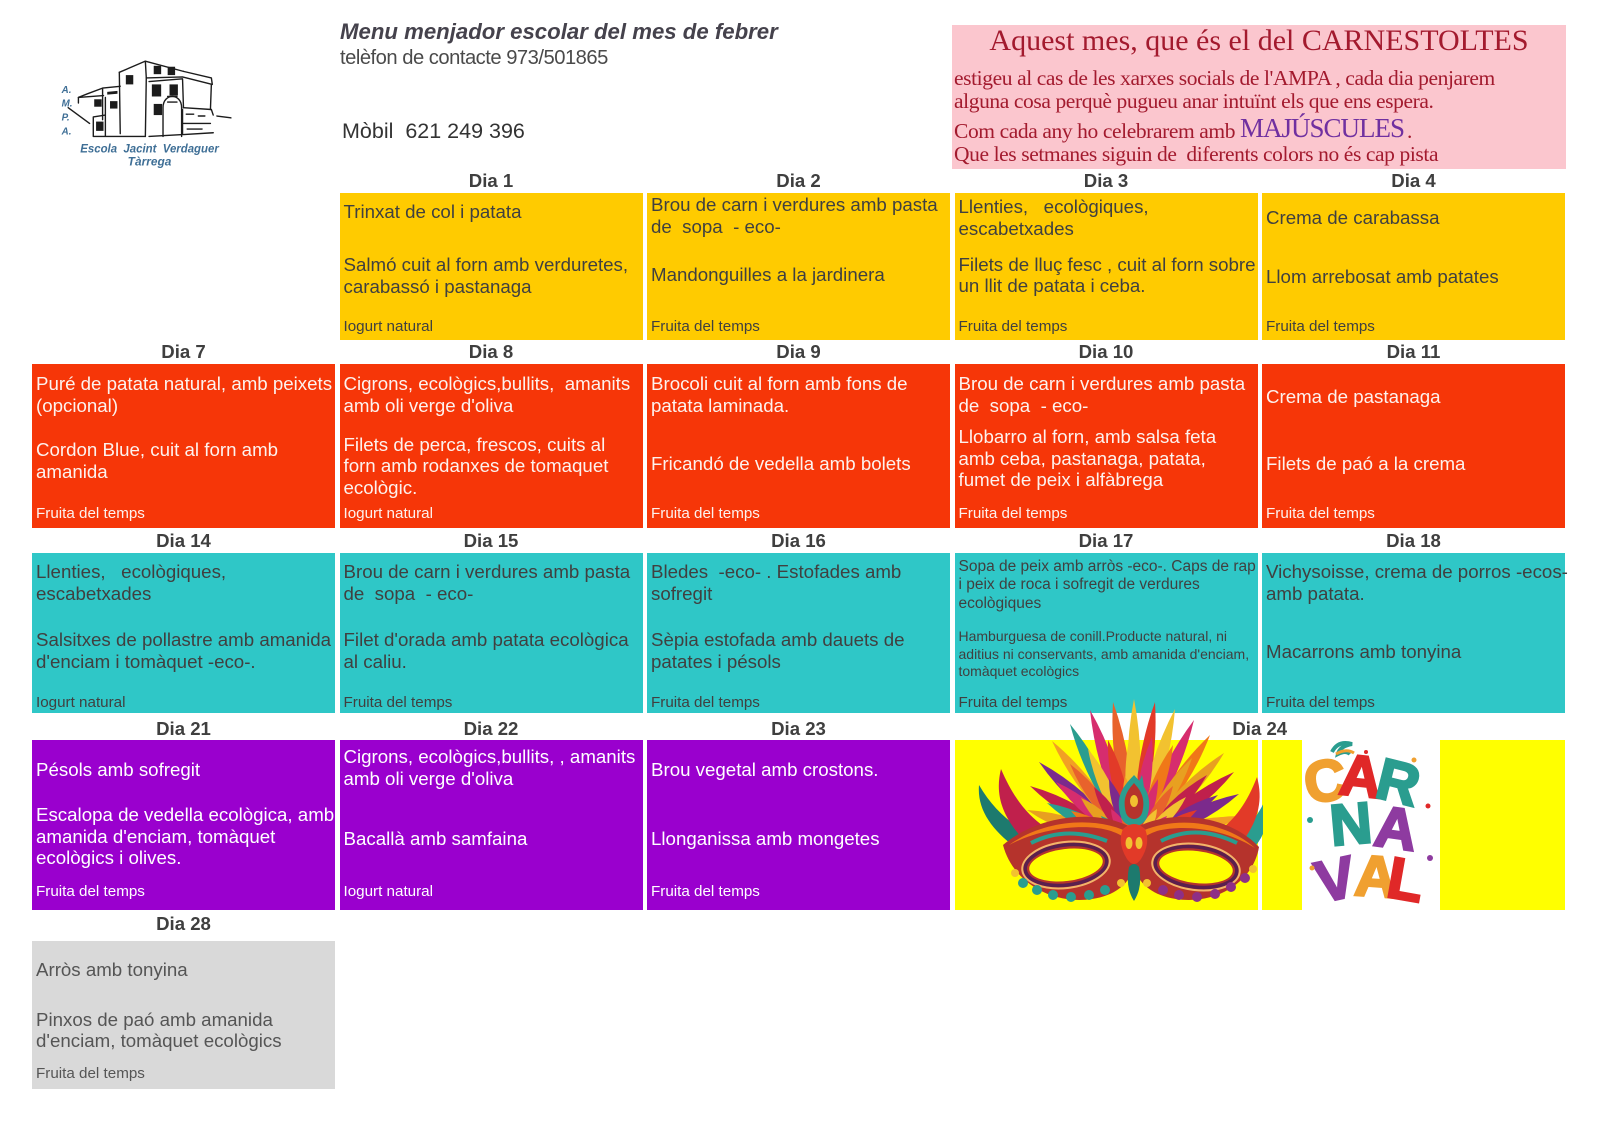  Describe the element at coordinates (150, 148) in the screenshot. I see `svg-text: Escola Jacint Verdaguer` at that location.